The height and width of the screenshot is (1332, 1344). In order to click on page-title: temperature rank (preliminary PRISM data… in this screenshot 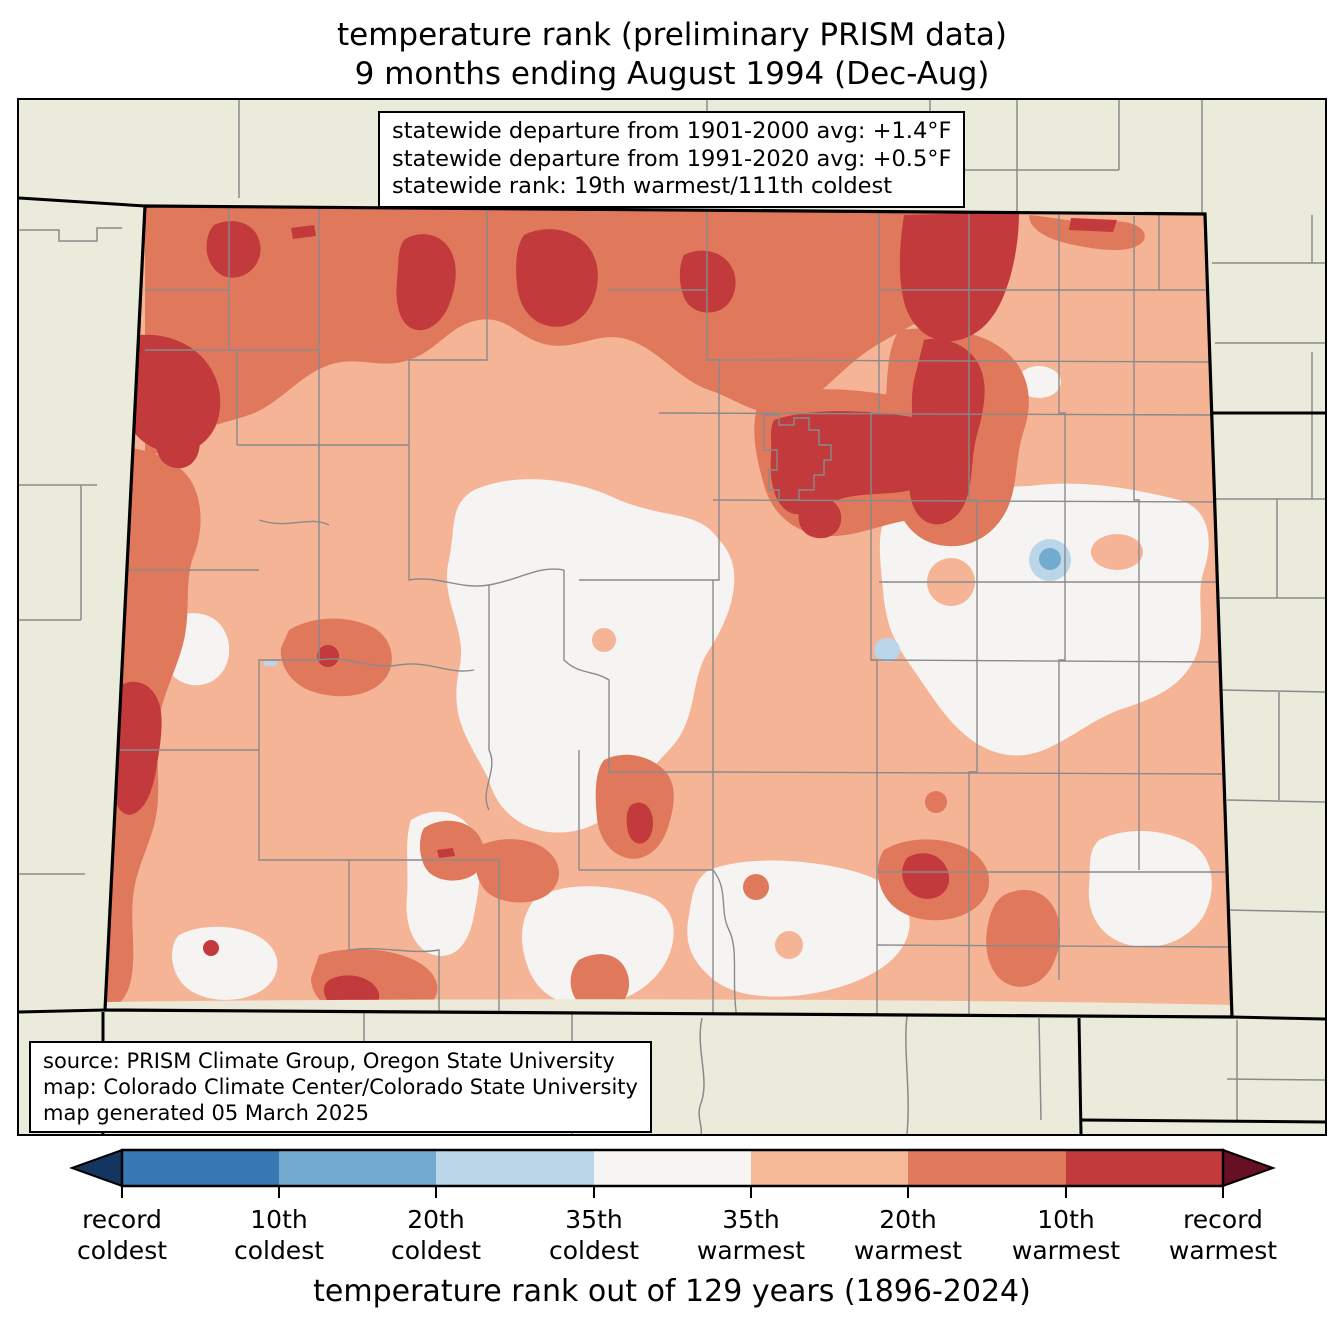, I will do `click(672, 55)`.